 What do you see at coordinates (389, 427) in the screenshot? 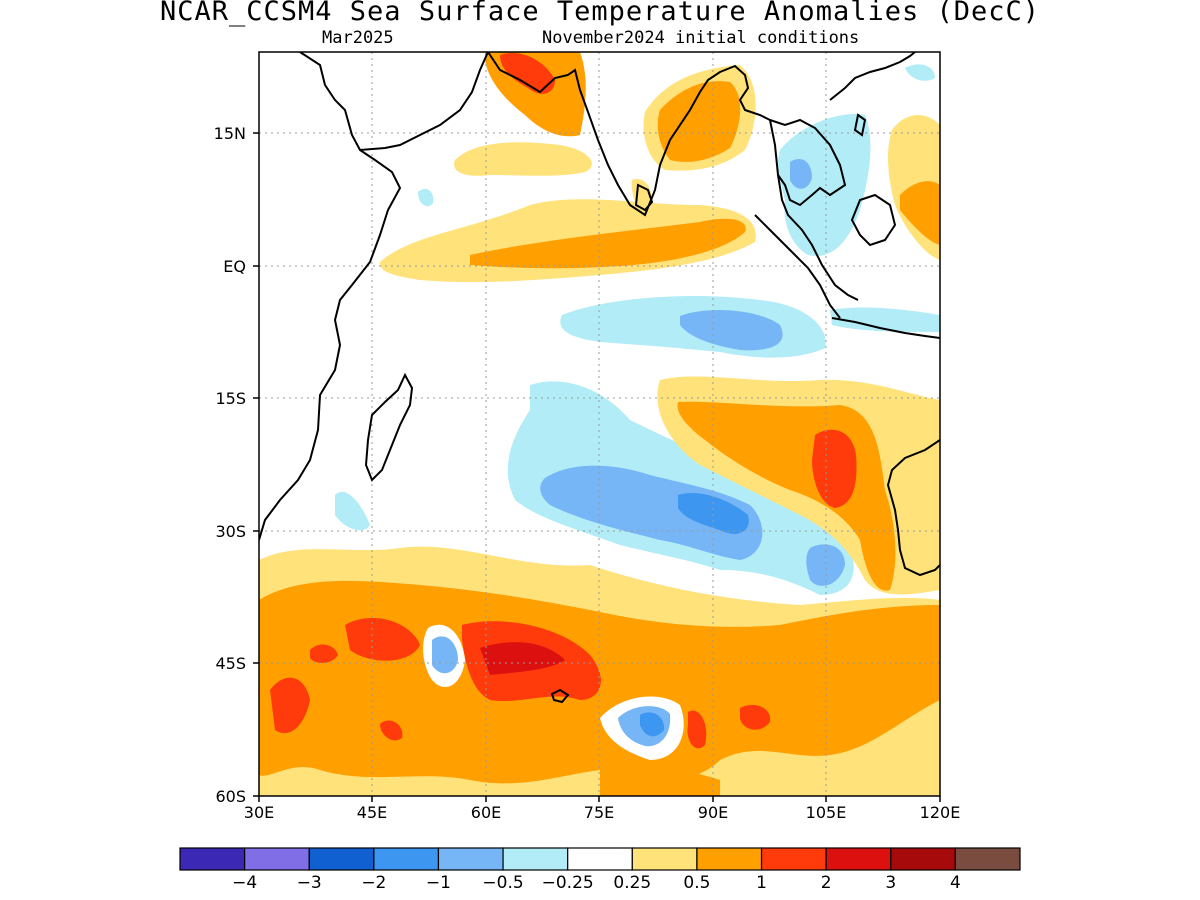
I see `madagascar-coast` at bounding box center [389, 427].